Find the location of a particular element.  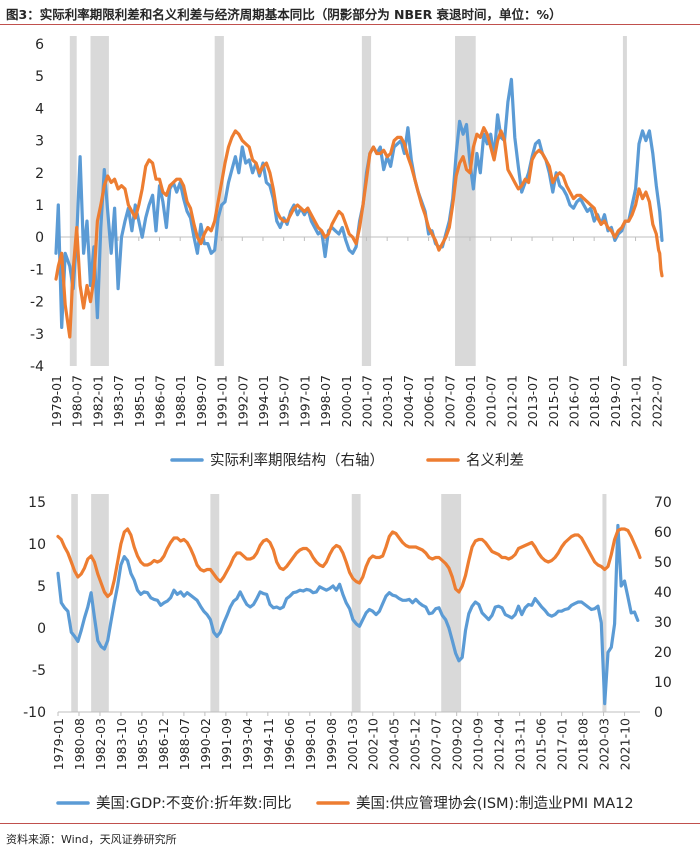

x-tick-label: 2001-03 is located at coordinates (352, 744).